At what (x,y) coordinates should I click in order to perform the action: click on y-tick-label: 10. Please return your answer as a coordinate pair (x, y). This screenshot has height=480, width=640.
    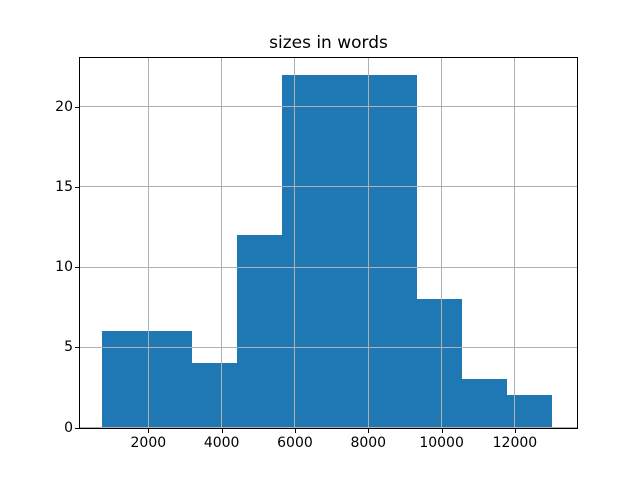
    Looking at the image, I should click on (64, 267).